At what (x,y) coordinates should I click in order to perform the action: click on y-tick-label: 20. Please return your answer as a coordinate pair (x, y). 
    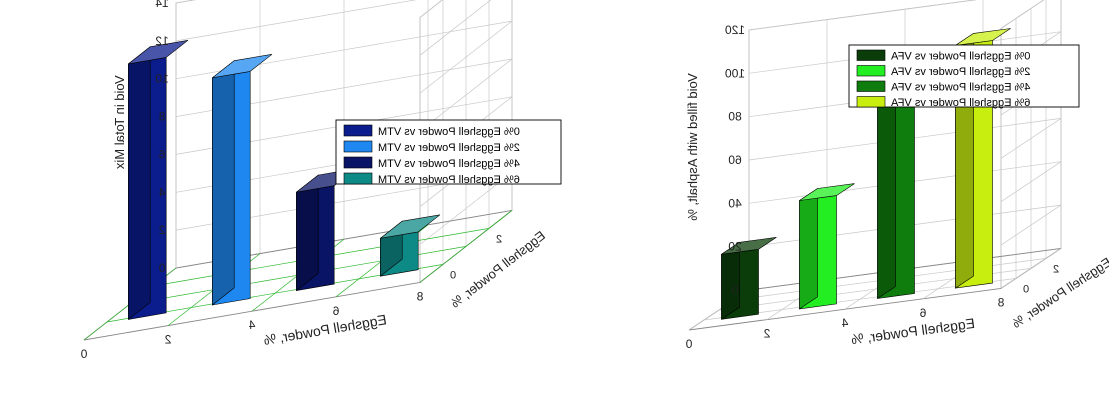
    Looking at the image, I should click on (735, 247).